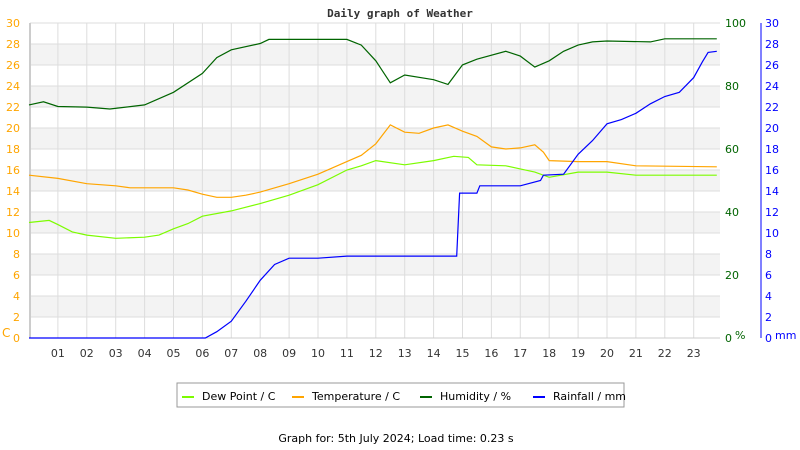  What do you see at coordinates (589, 396) in the screenshot?
I see `legend-label: Rainfall / mm` at bounding box center [589, 396].